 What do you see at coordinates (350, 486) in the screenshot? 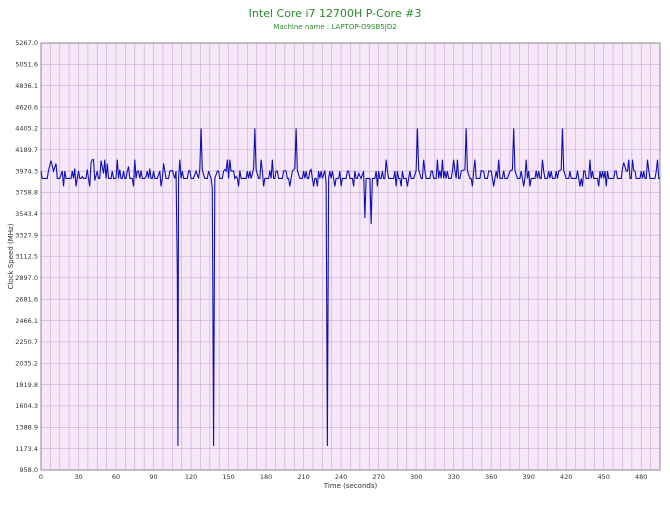
I see `x-axis-label: Time (seconds)` at bounding box center [350, 486].